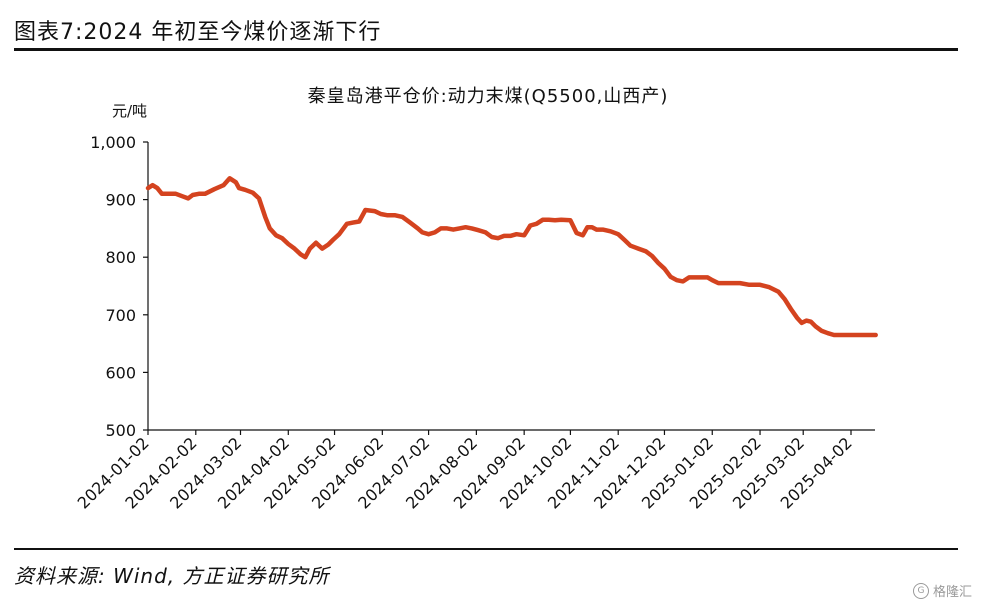 Image resolution: width=984 pixels, height=606 pixels. Describe the element at coordinates (486, 49) in the screenshot. I see `top-rule` at that location.